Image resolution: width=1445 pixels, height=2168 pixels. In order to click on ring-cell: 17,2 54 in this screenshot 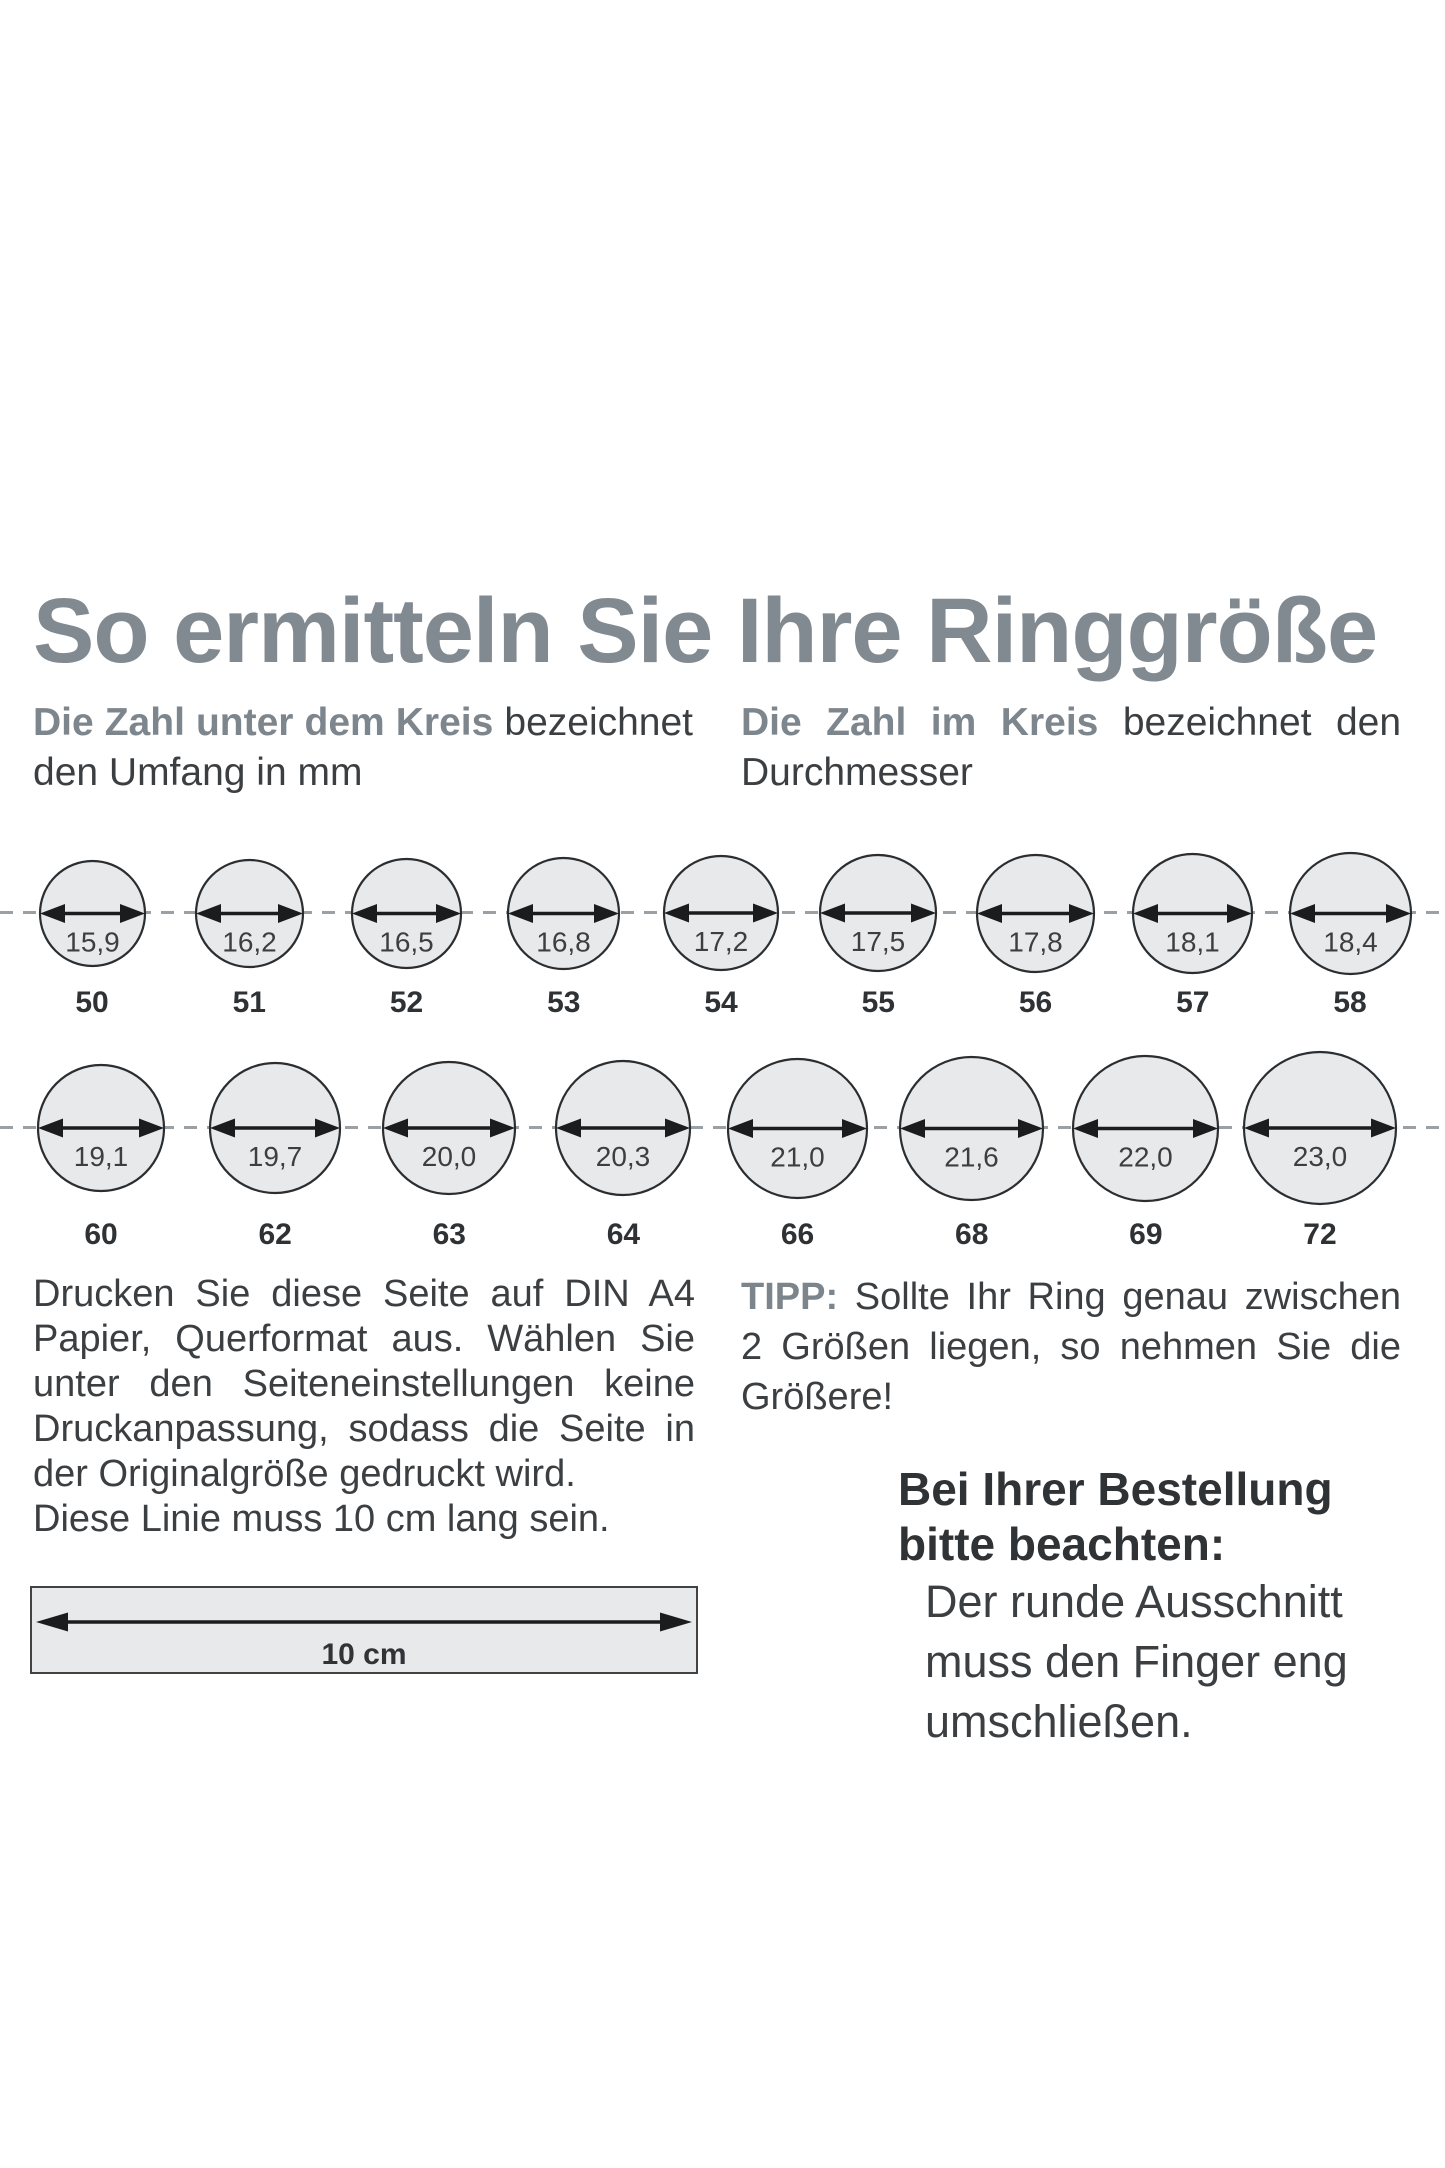, I will do `click(721, 934)`.